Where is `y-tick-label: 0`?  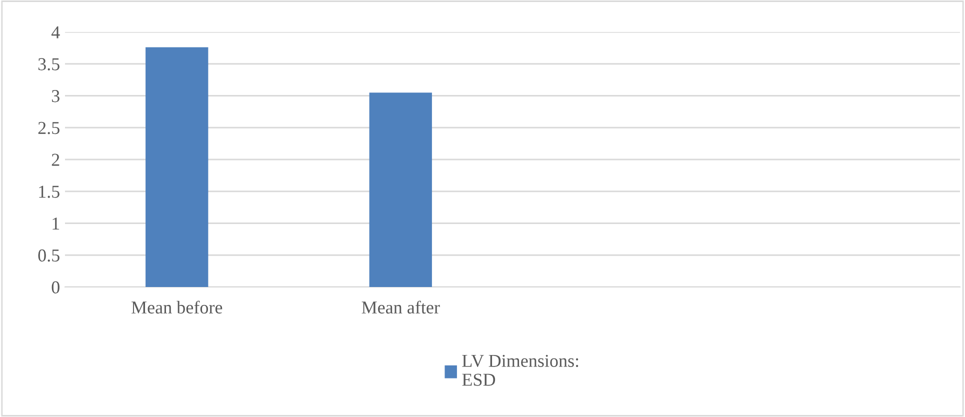 y-tick-label: 0 is located at coordinates (56, 287).